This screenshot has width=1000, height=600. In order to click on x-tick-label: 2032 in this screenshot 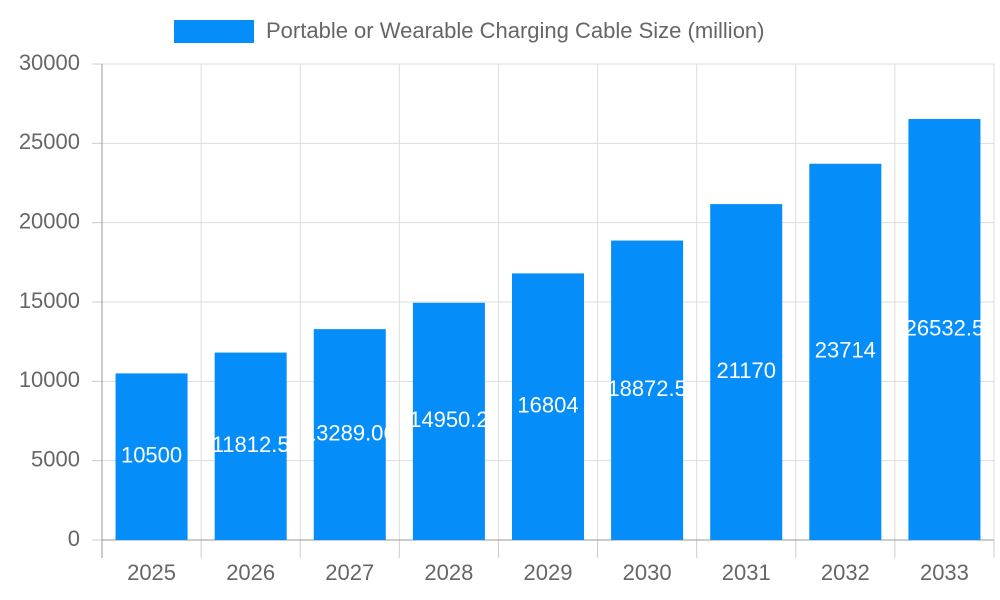, I will do `click(845, 572)`.